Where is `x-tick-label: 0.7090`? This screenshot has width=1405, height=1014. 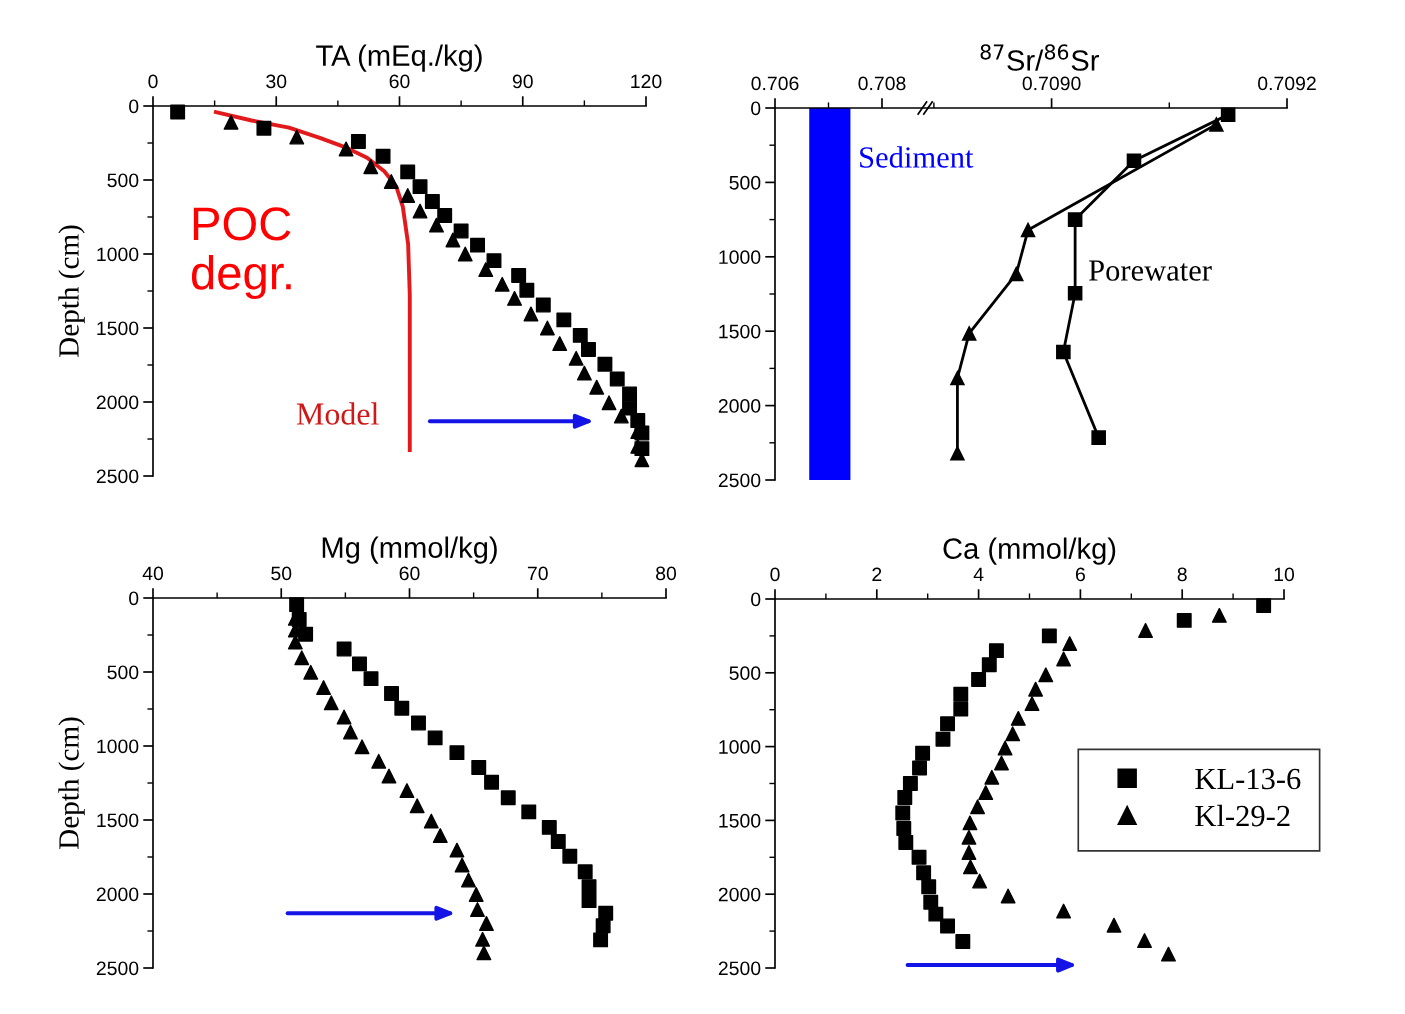 x-tick-label: 0.7090 is located at coordinates (1051, 83).